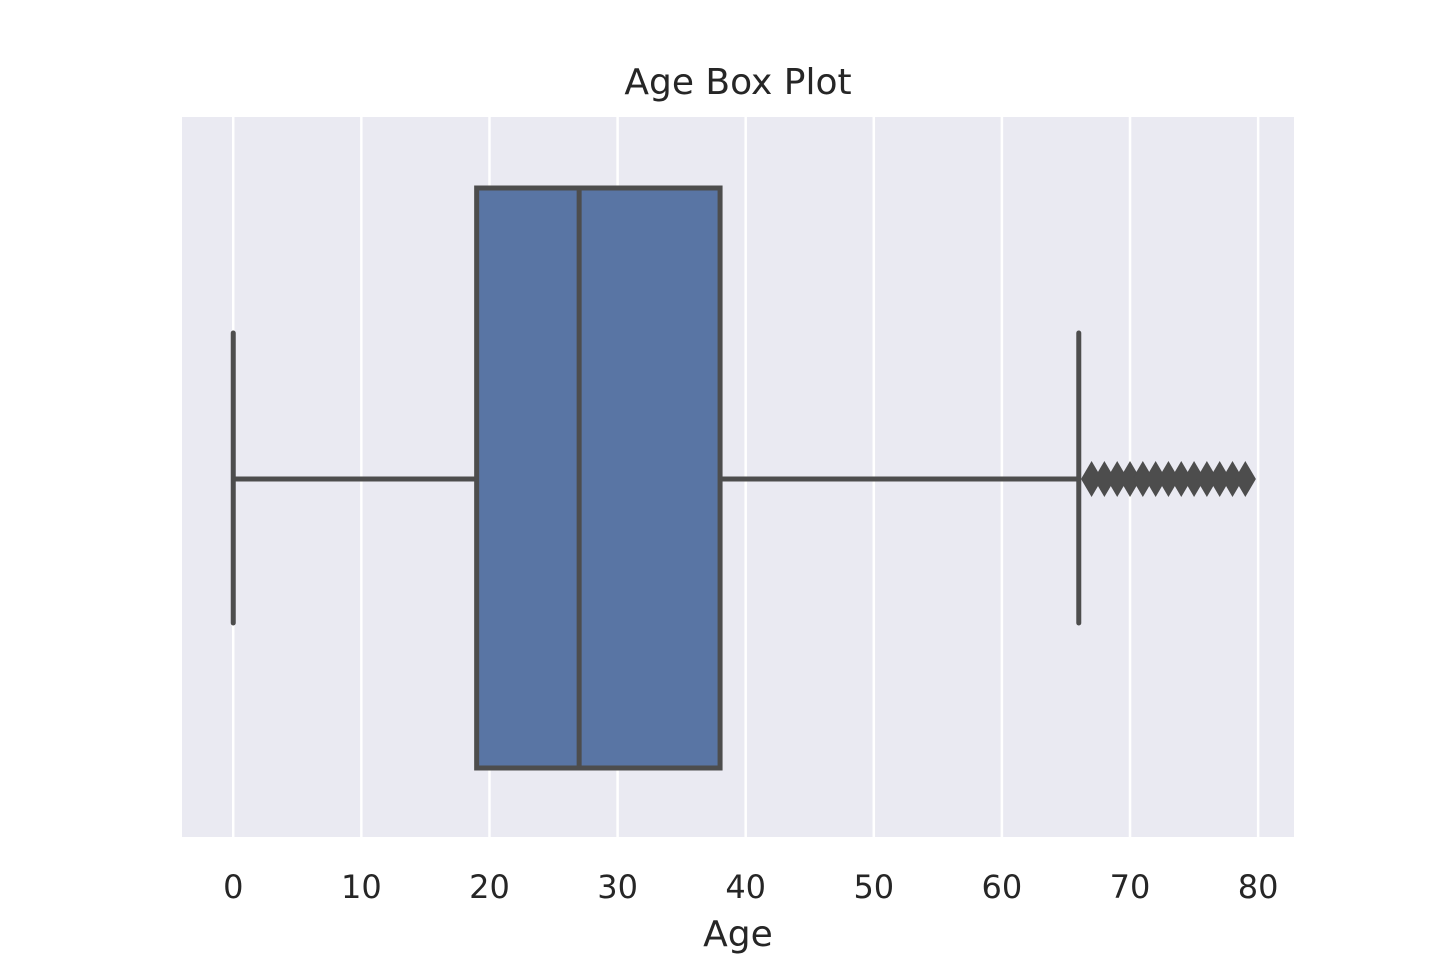  I want to click on outliers, so click(1168, 479).